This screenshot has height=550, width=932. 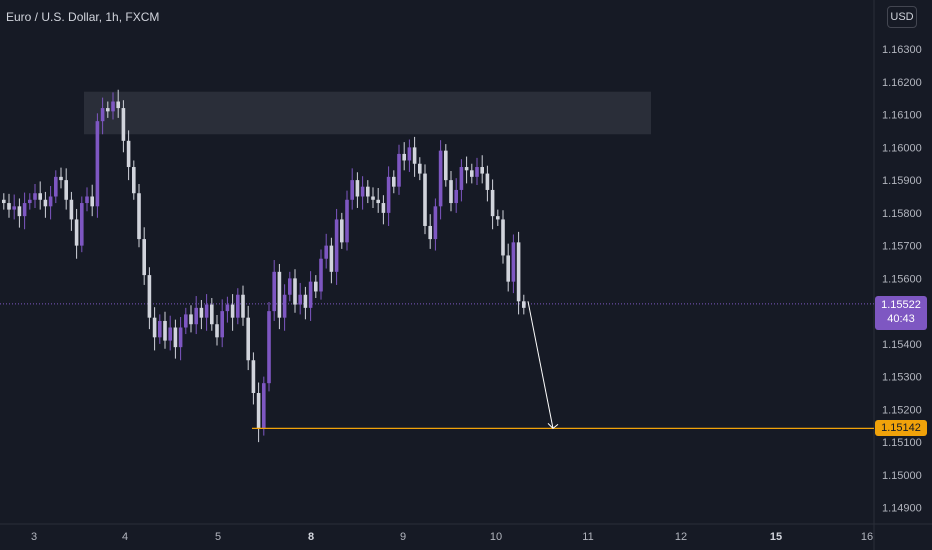 What do you see at coordinates (902, 17) in the screenshot?
I see `currency-badge: USD` at bounding box center [902, 17].